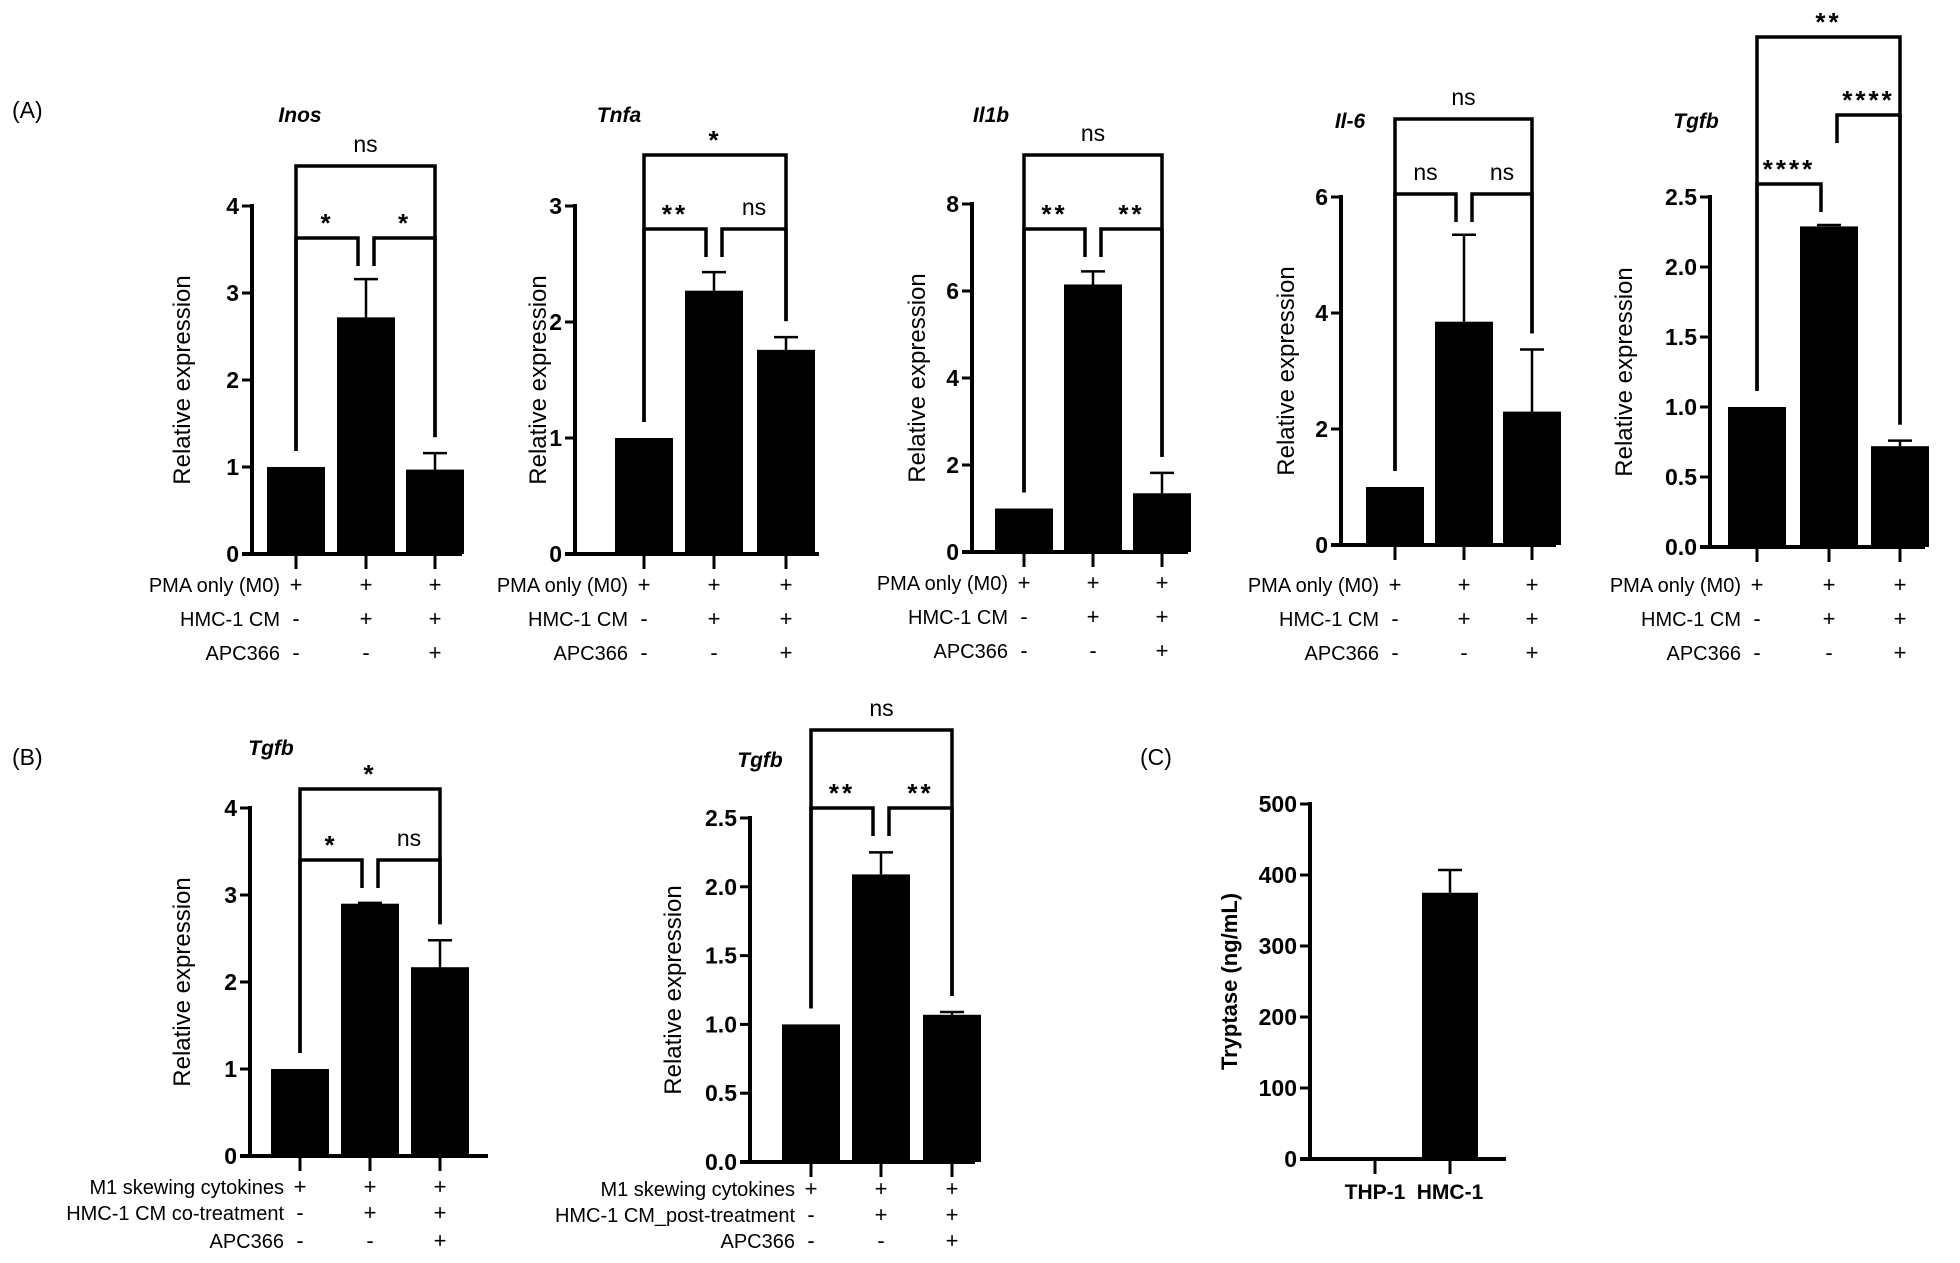 The width and height of the screenshot is (1960, 1263). Describe the element at coordinates (1450, 1192) in the screenshot. I see `x-category-label: HMC-1` at that location.